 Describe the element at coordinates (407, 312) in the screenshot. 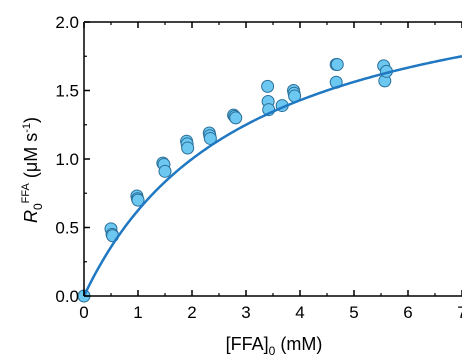

I see `x-tick-label: 6` at that location.